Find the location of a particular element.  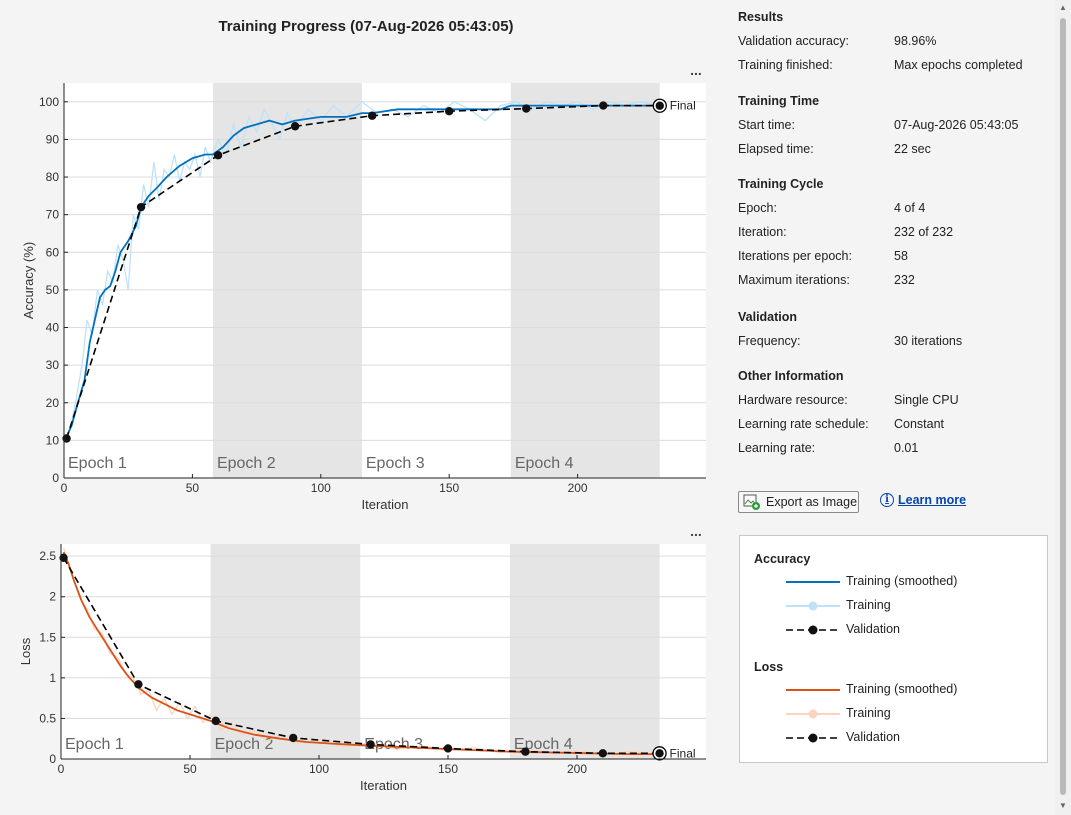

hardware-resource-value: Single CPU is located at coordinates (926, 400).